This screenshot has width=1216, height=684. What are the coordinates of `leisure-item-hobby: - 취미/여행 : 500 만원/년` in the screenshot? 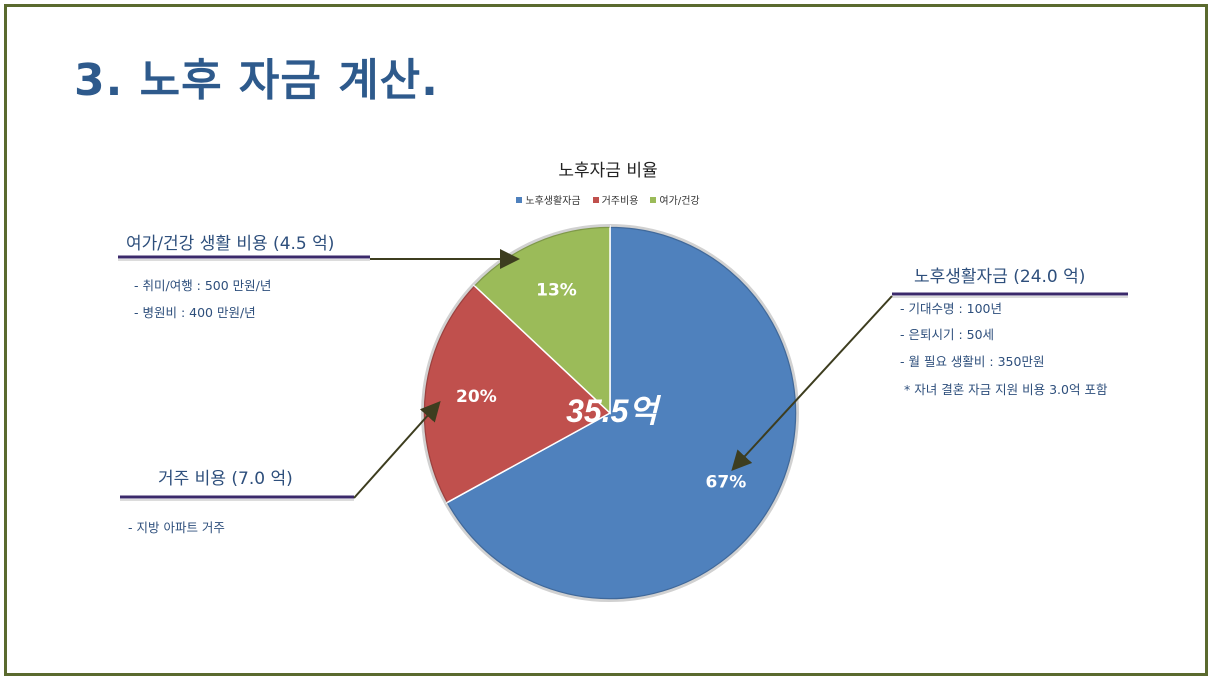 It's located at (203, 285).